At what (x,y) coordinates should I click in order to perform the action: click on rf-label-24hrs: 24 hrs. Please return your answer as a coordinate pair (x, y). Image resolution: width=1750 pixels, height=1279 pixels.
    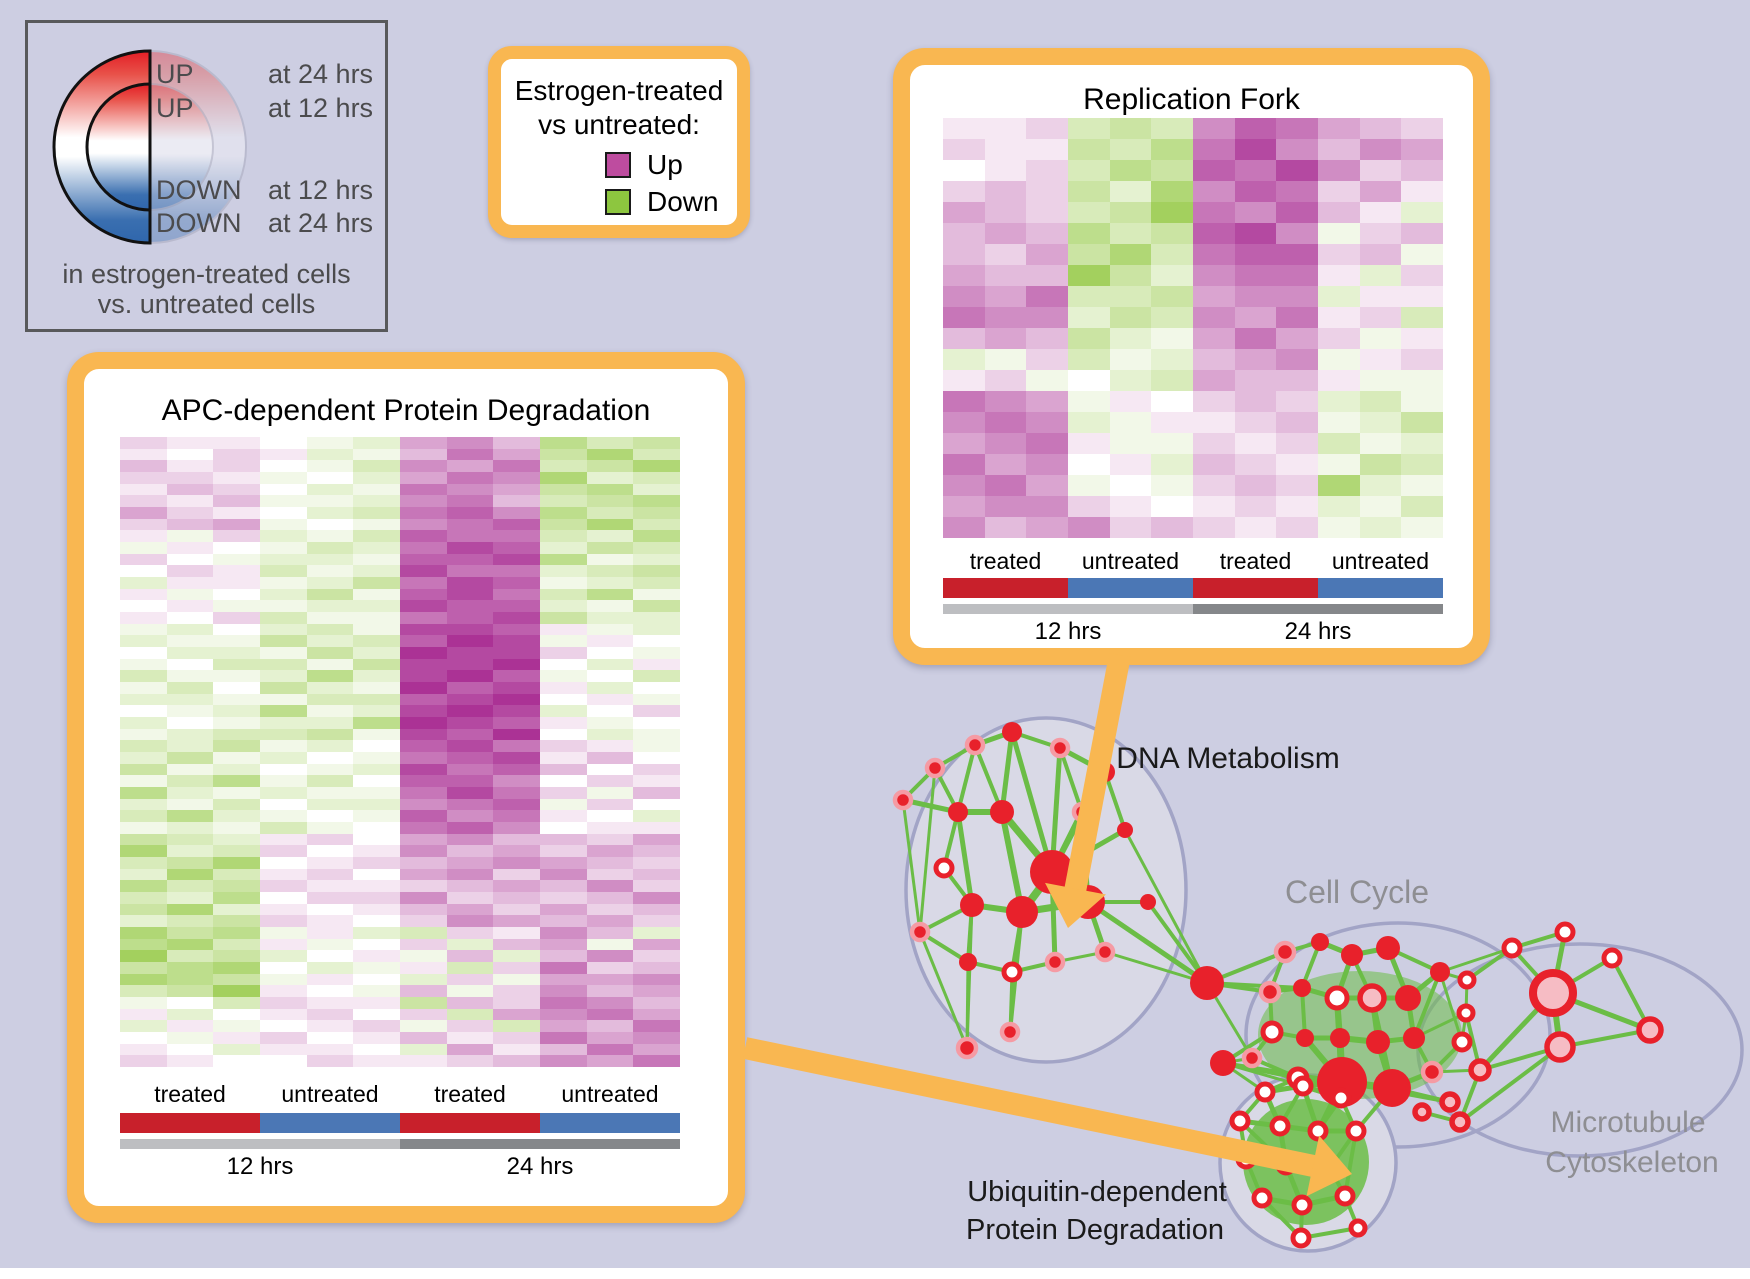
    Looking at the image, I should click on (1318, 631).